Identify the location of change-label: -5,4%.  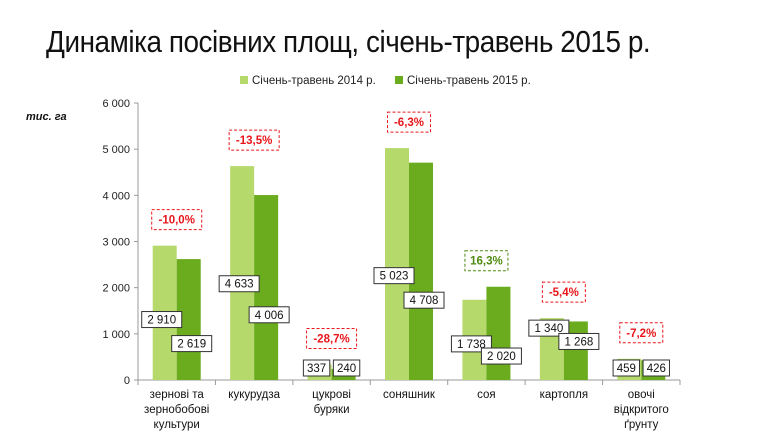
(564, 293).